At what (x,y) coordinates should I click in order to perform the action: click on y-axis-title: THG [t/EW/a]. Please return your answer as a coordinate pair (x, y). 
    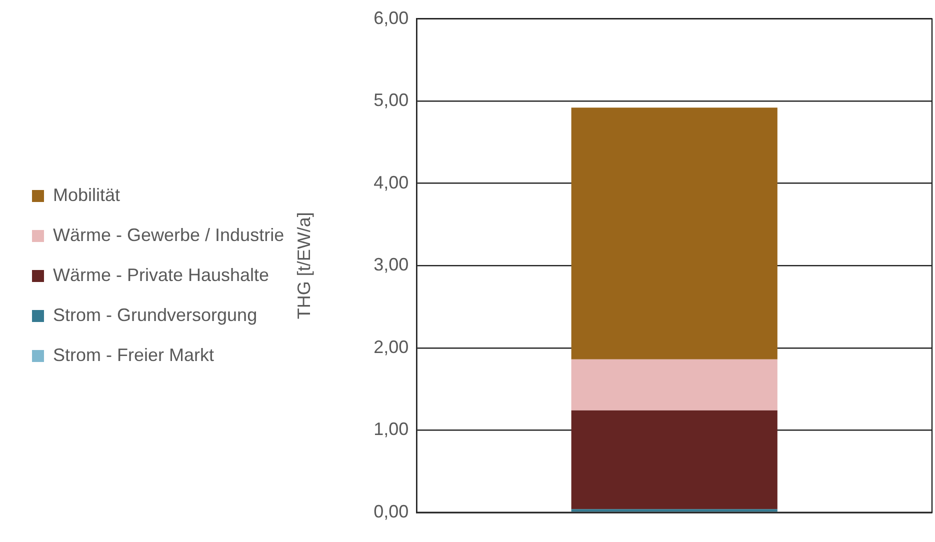
    Looking at the image, I should click on (304, 266).